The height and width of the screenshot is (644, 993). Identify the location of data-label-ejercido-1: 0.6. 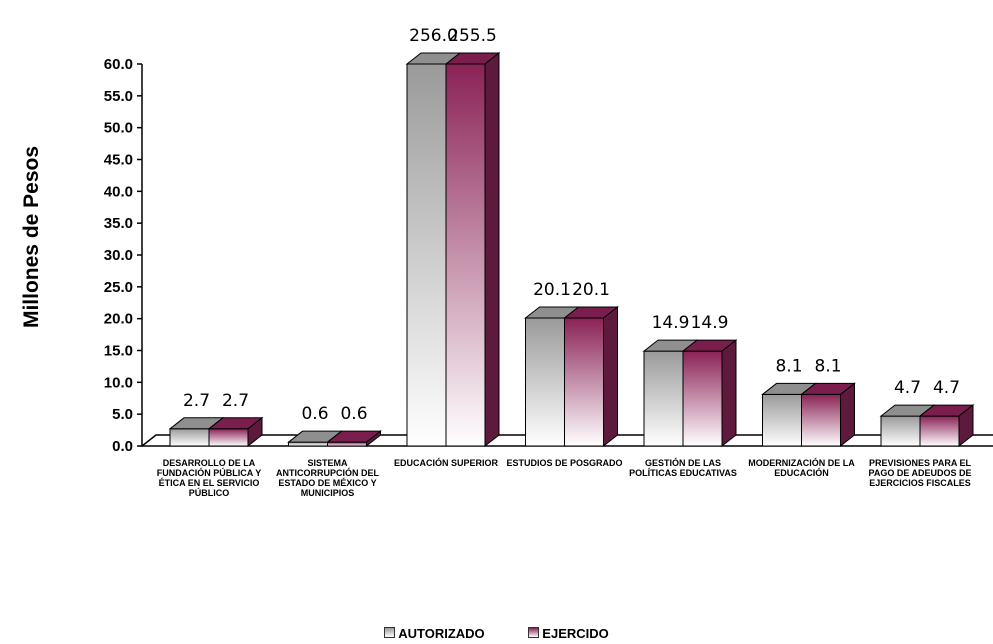
(353, 414).